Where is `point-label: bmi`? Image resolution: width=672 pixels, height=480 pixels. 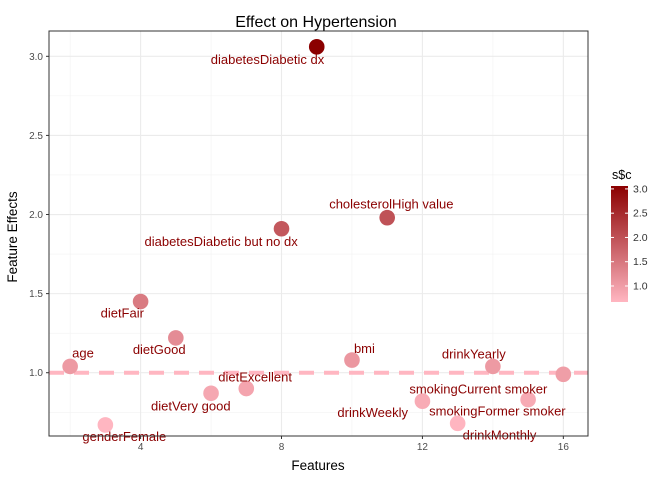 point-label: bmi is located at coordinates (364, 348).